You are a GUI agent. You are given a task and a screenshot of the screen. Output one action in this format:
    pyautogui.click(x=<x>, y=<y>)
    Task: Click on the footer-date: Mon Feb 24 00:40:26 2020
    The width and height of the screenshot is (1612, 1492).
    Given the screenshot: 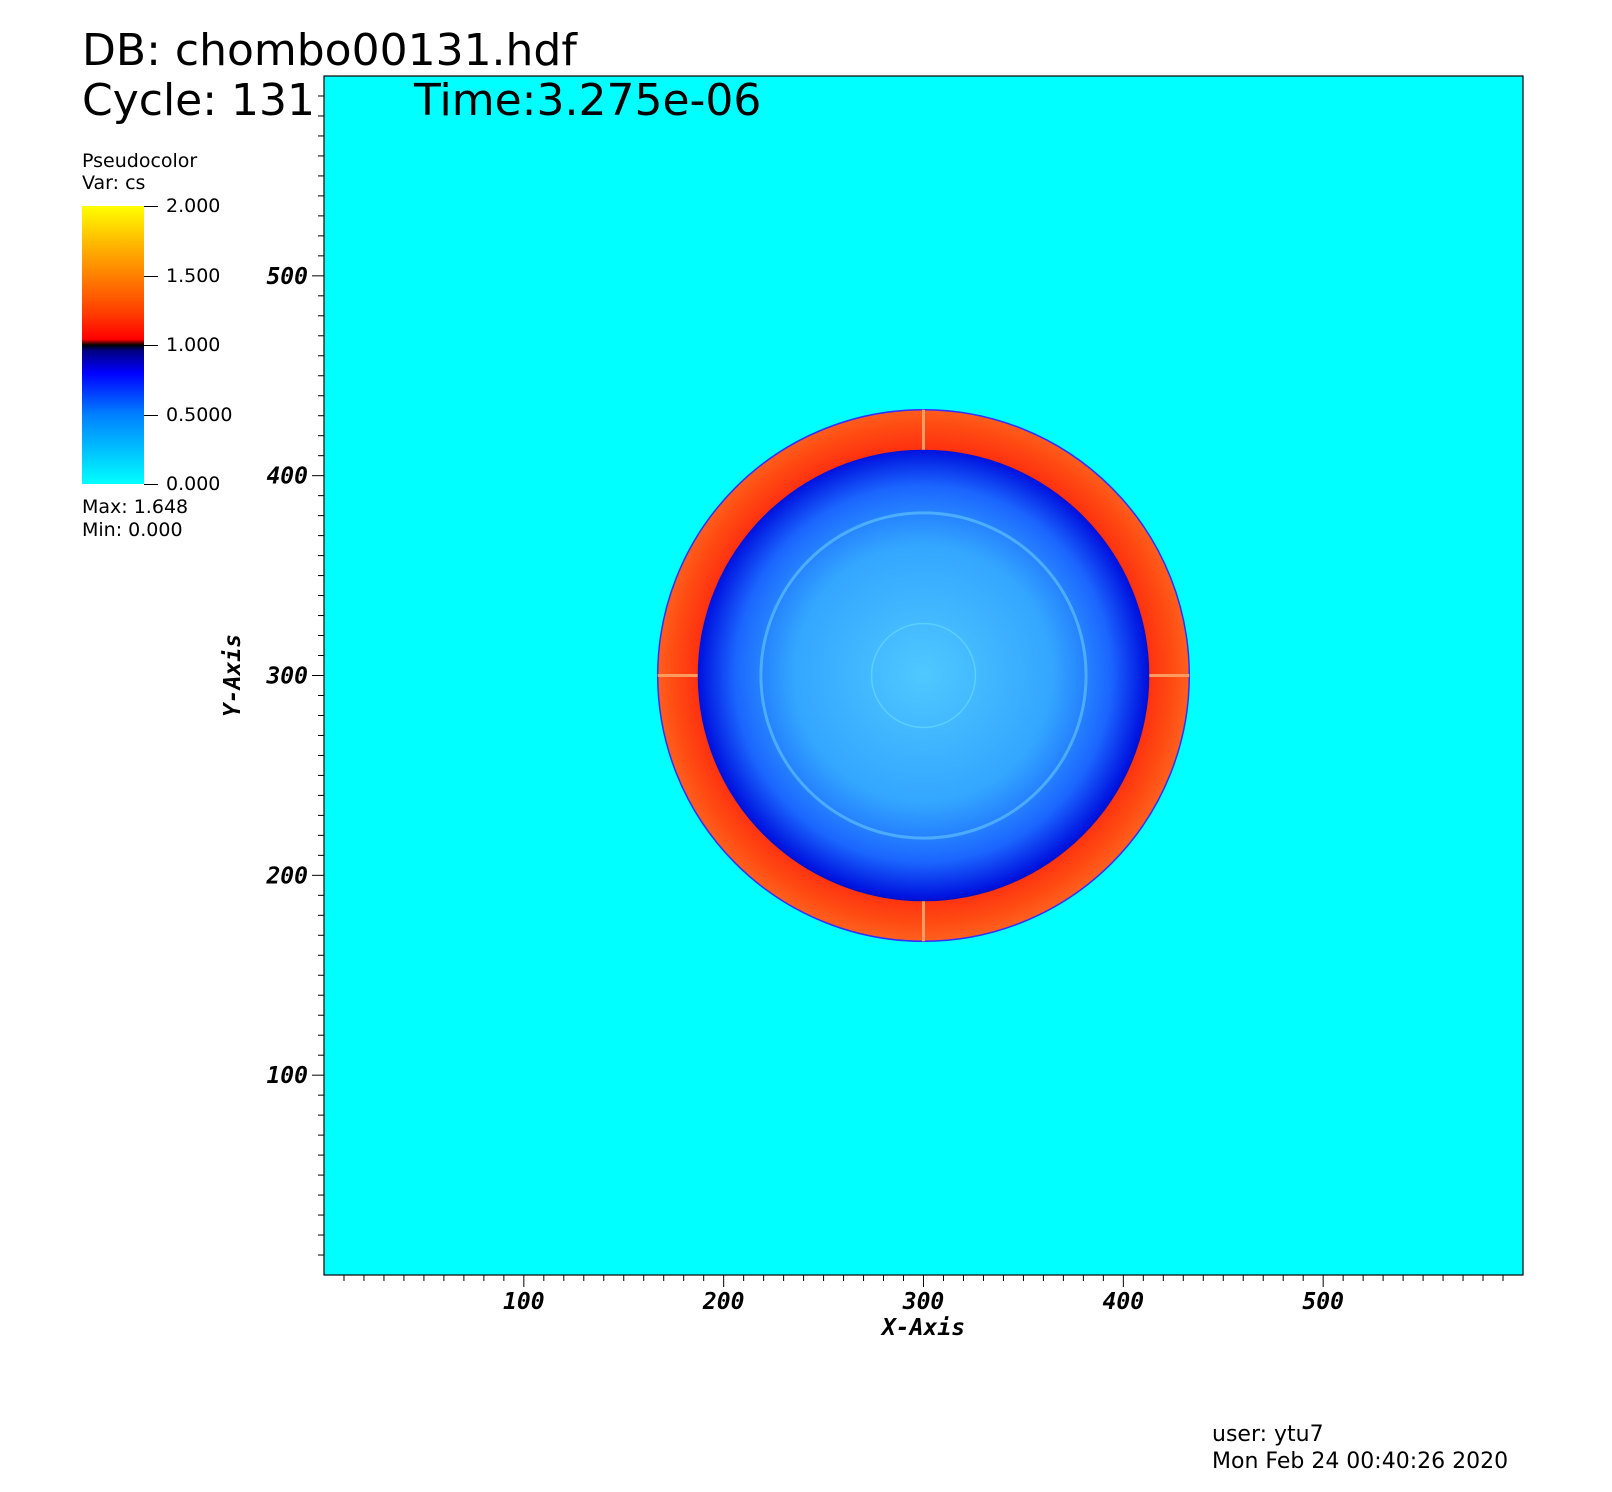 What is the action you would take?
    pyautogui.click(x=1360, y=1461)
    